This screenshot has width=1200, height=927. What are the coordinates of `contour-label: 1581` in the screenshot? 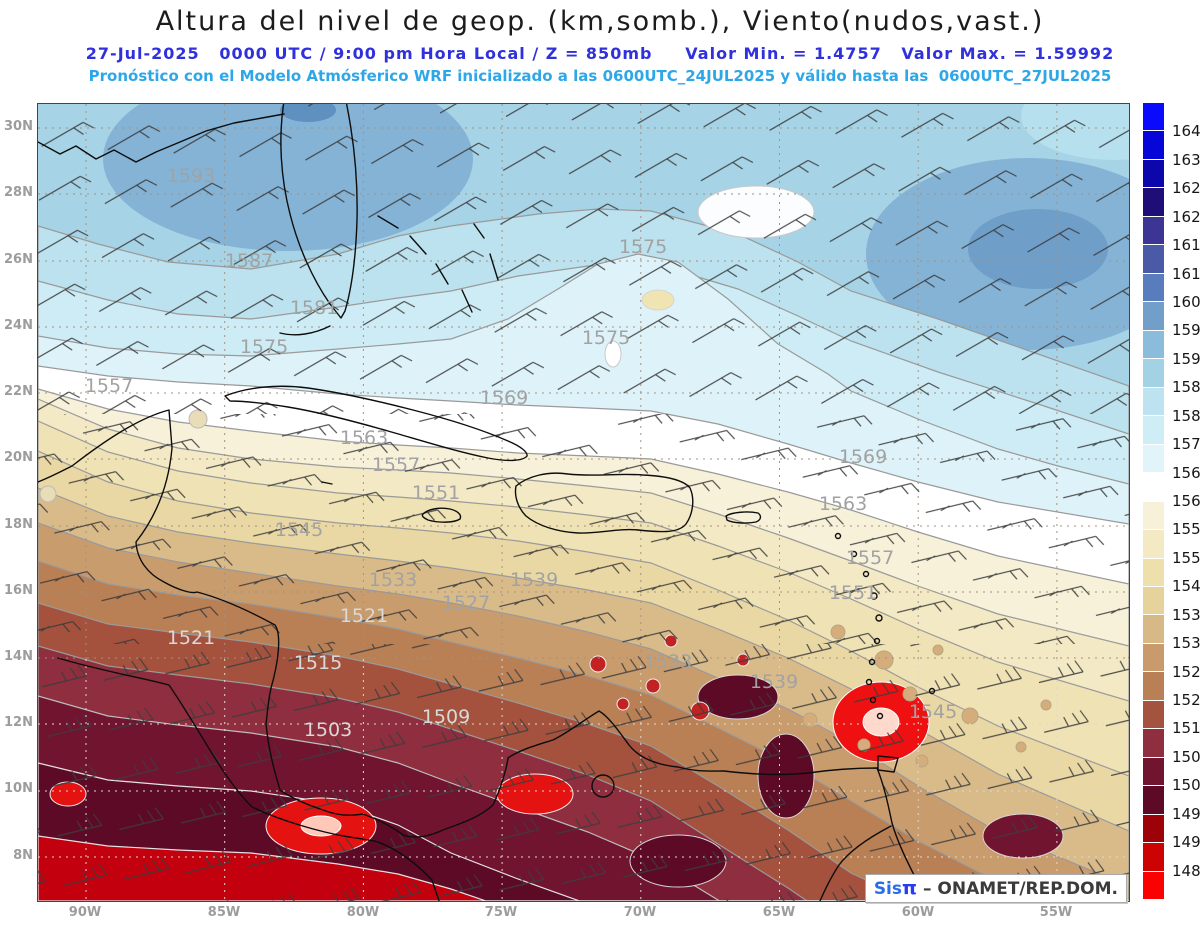 It's located at (314, 308).